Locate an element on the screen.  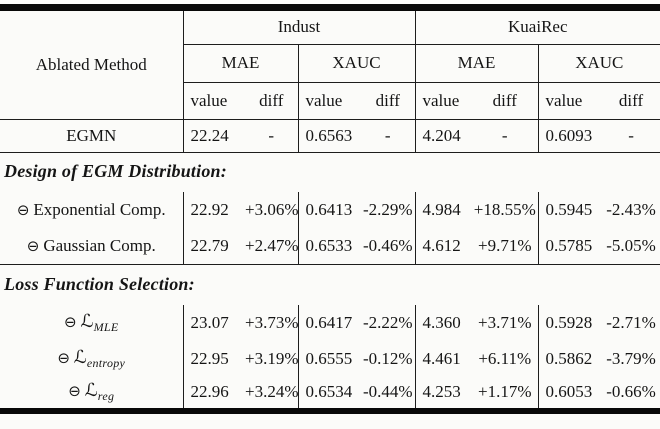
method-label-exponential-comp: ⊖ Exponential Comp. is located at coordinates (91, 210).